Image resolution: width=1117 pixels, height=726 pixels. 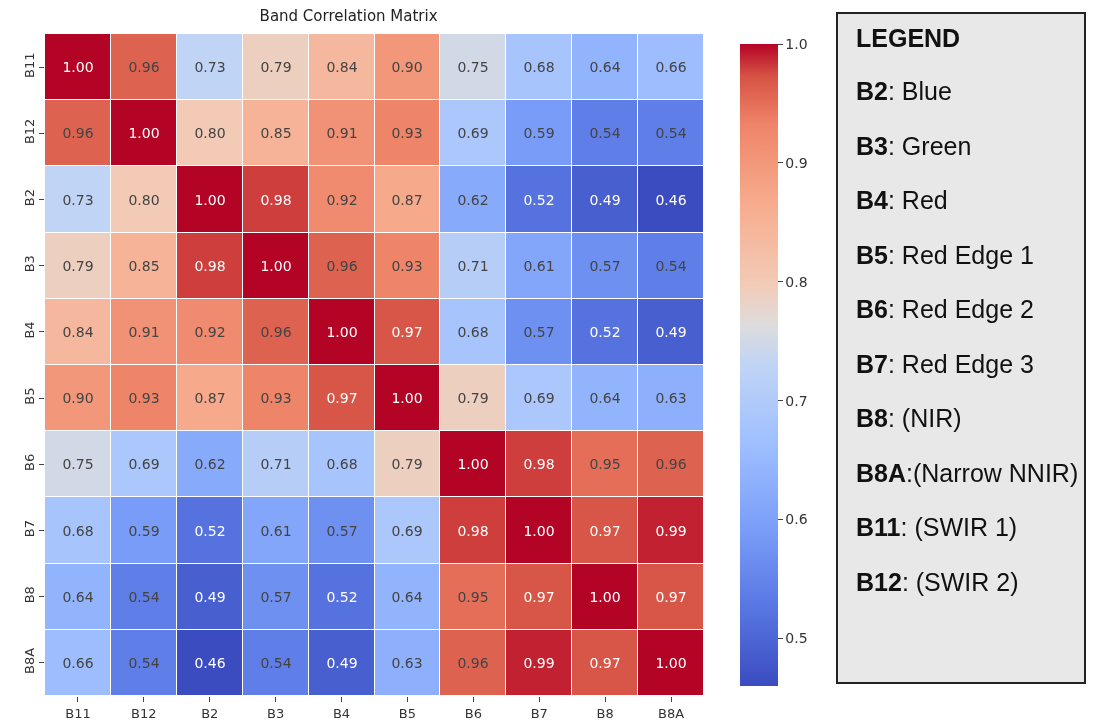 What do you see at coordinates (945, 255) in the screenshot?
I see `text: B5: Red Edge 1` at bounding box center [945, 255].